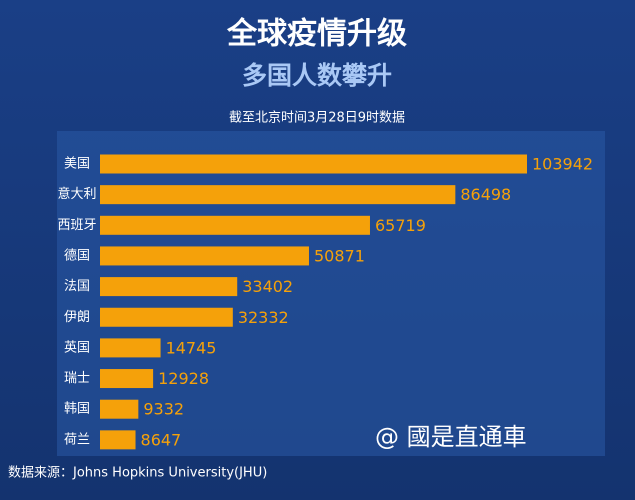  I want to click on value-label: 86498, so click(485, 194).